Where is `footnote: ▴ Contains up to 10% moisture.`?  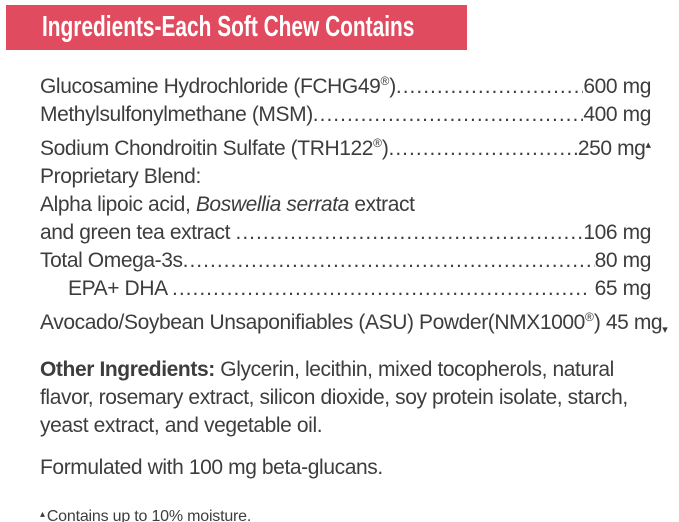
footnote: ▴ Contains up to 10% moisture. is located at coordinates (345, 512).